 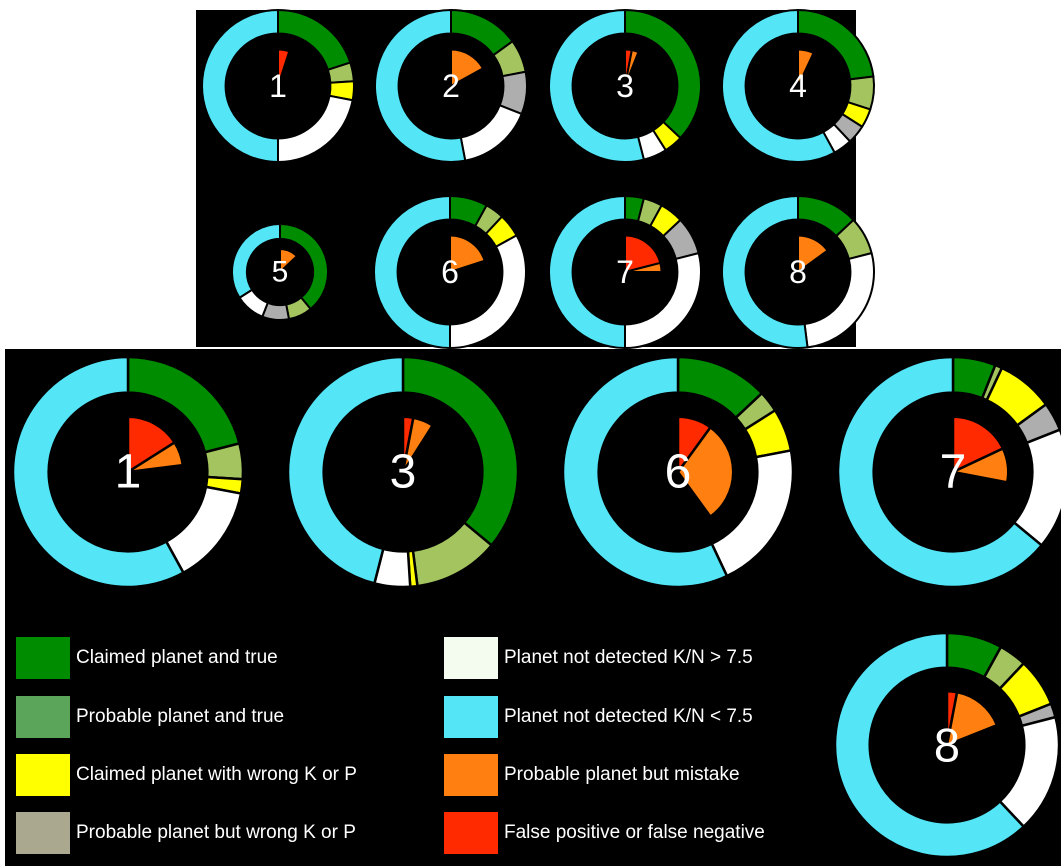 What do you see at coordinates (460, 451) in the screenshot?
I see `outer-slice-claimed_true` at bounding box center [460, 451].